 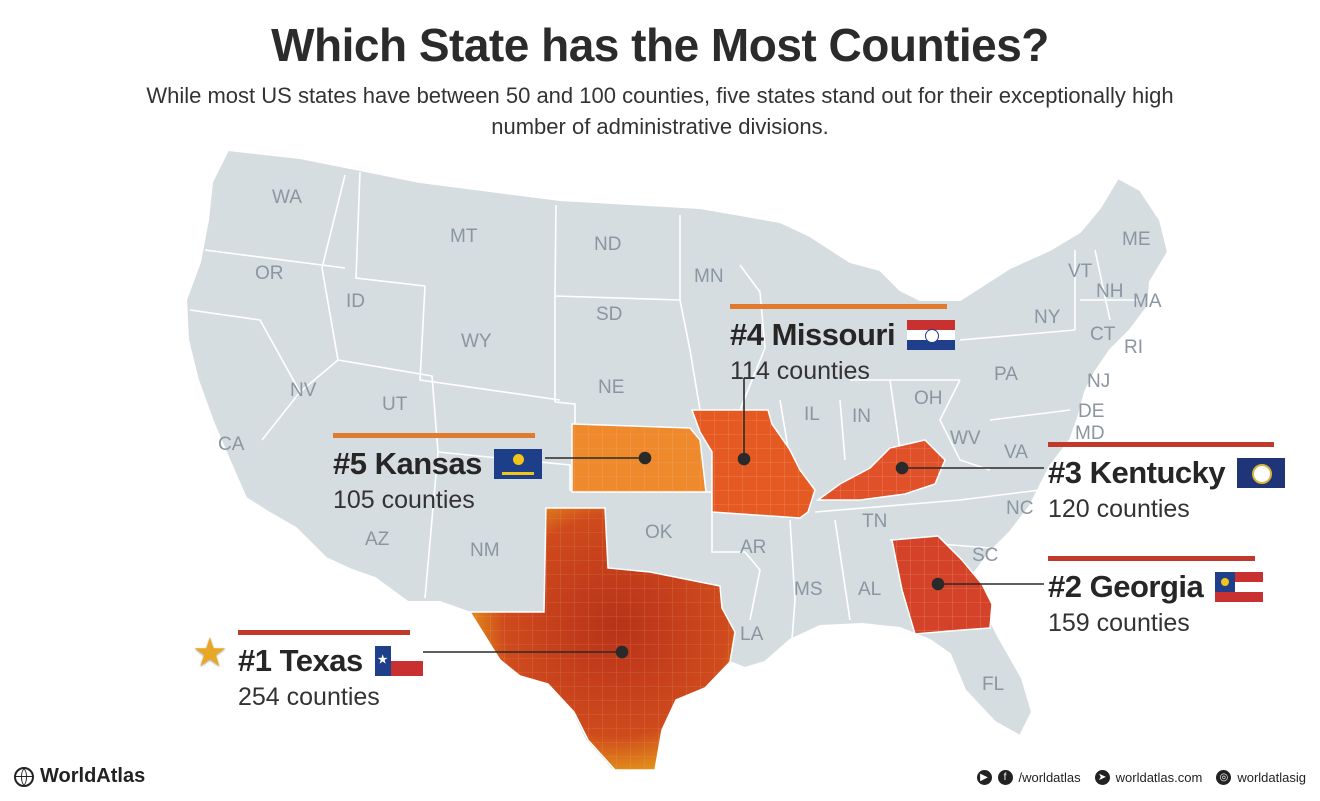 I want to click on state-label: NE, so click(x=611, y=387).